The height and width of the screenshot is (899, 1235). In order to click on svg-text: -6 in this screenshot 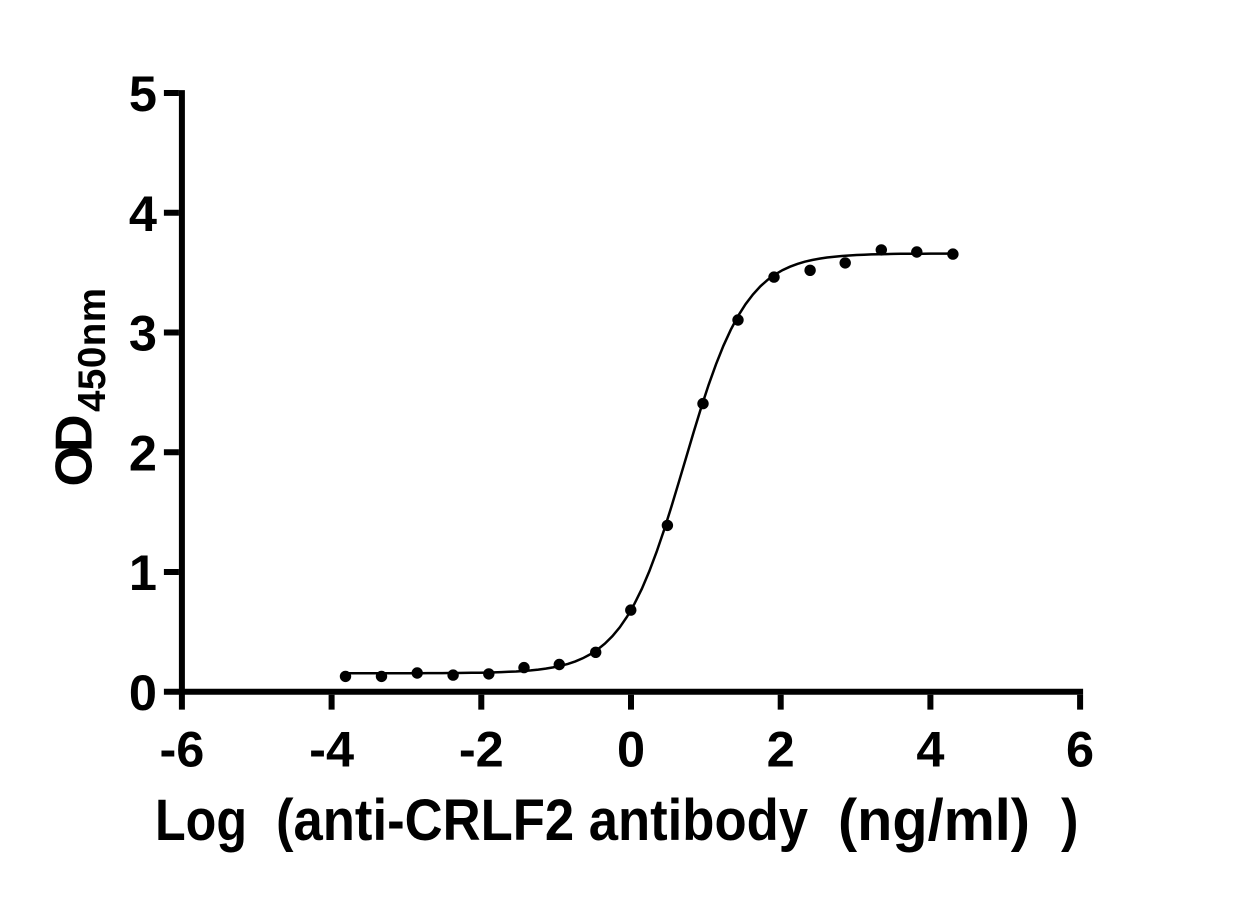, I will do `click(181, 749)`.